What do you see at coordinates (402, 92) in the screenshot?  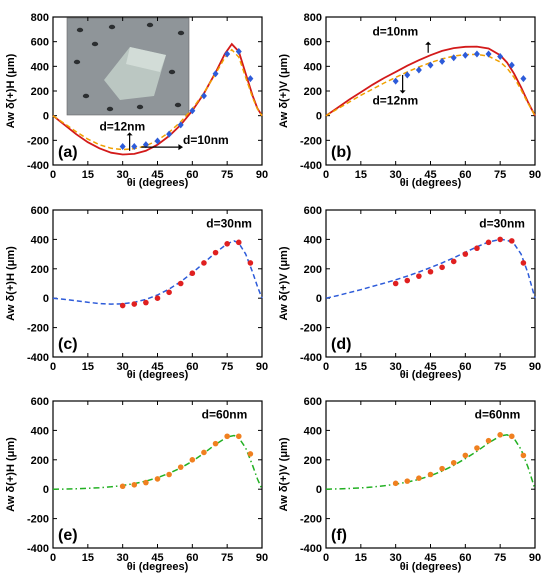 I see `annotation-arrowhead-d12` at bounding box center [402, 92].